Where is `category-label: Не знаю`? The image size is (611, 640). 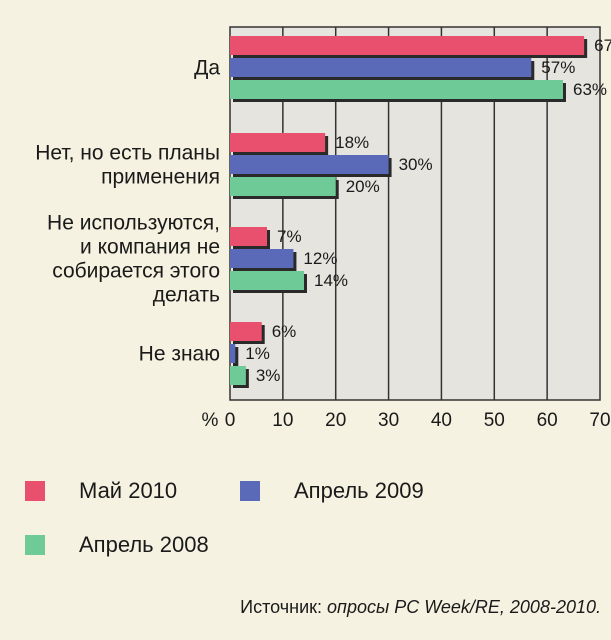
category-label: Не знаю is located at coordinates (179, 354).